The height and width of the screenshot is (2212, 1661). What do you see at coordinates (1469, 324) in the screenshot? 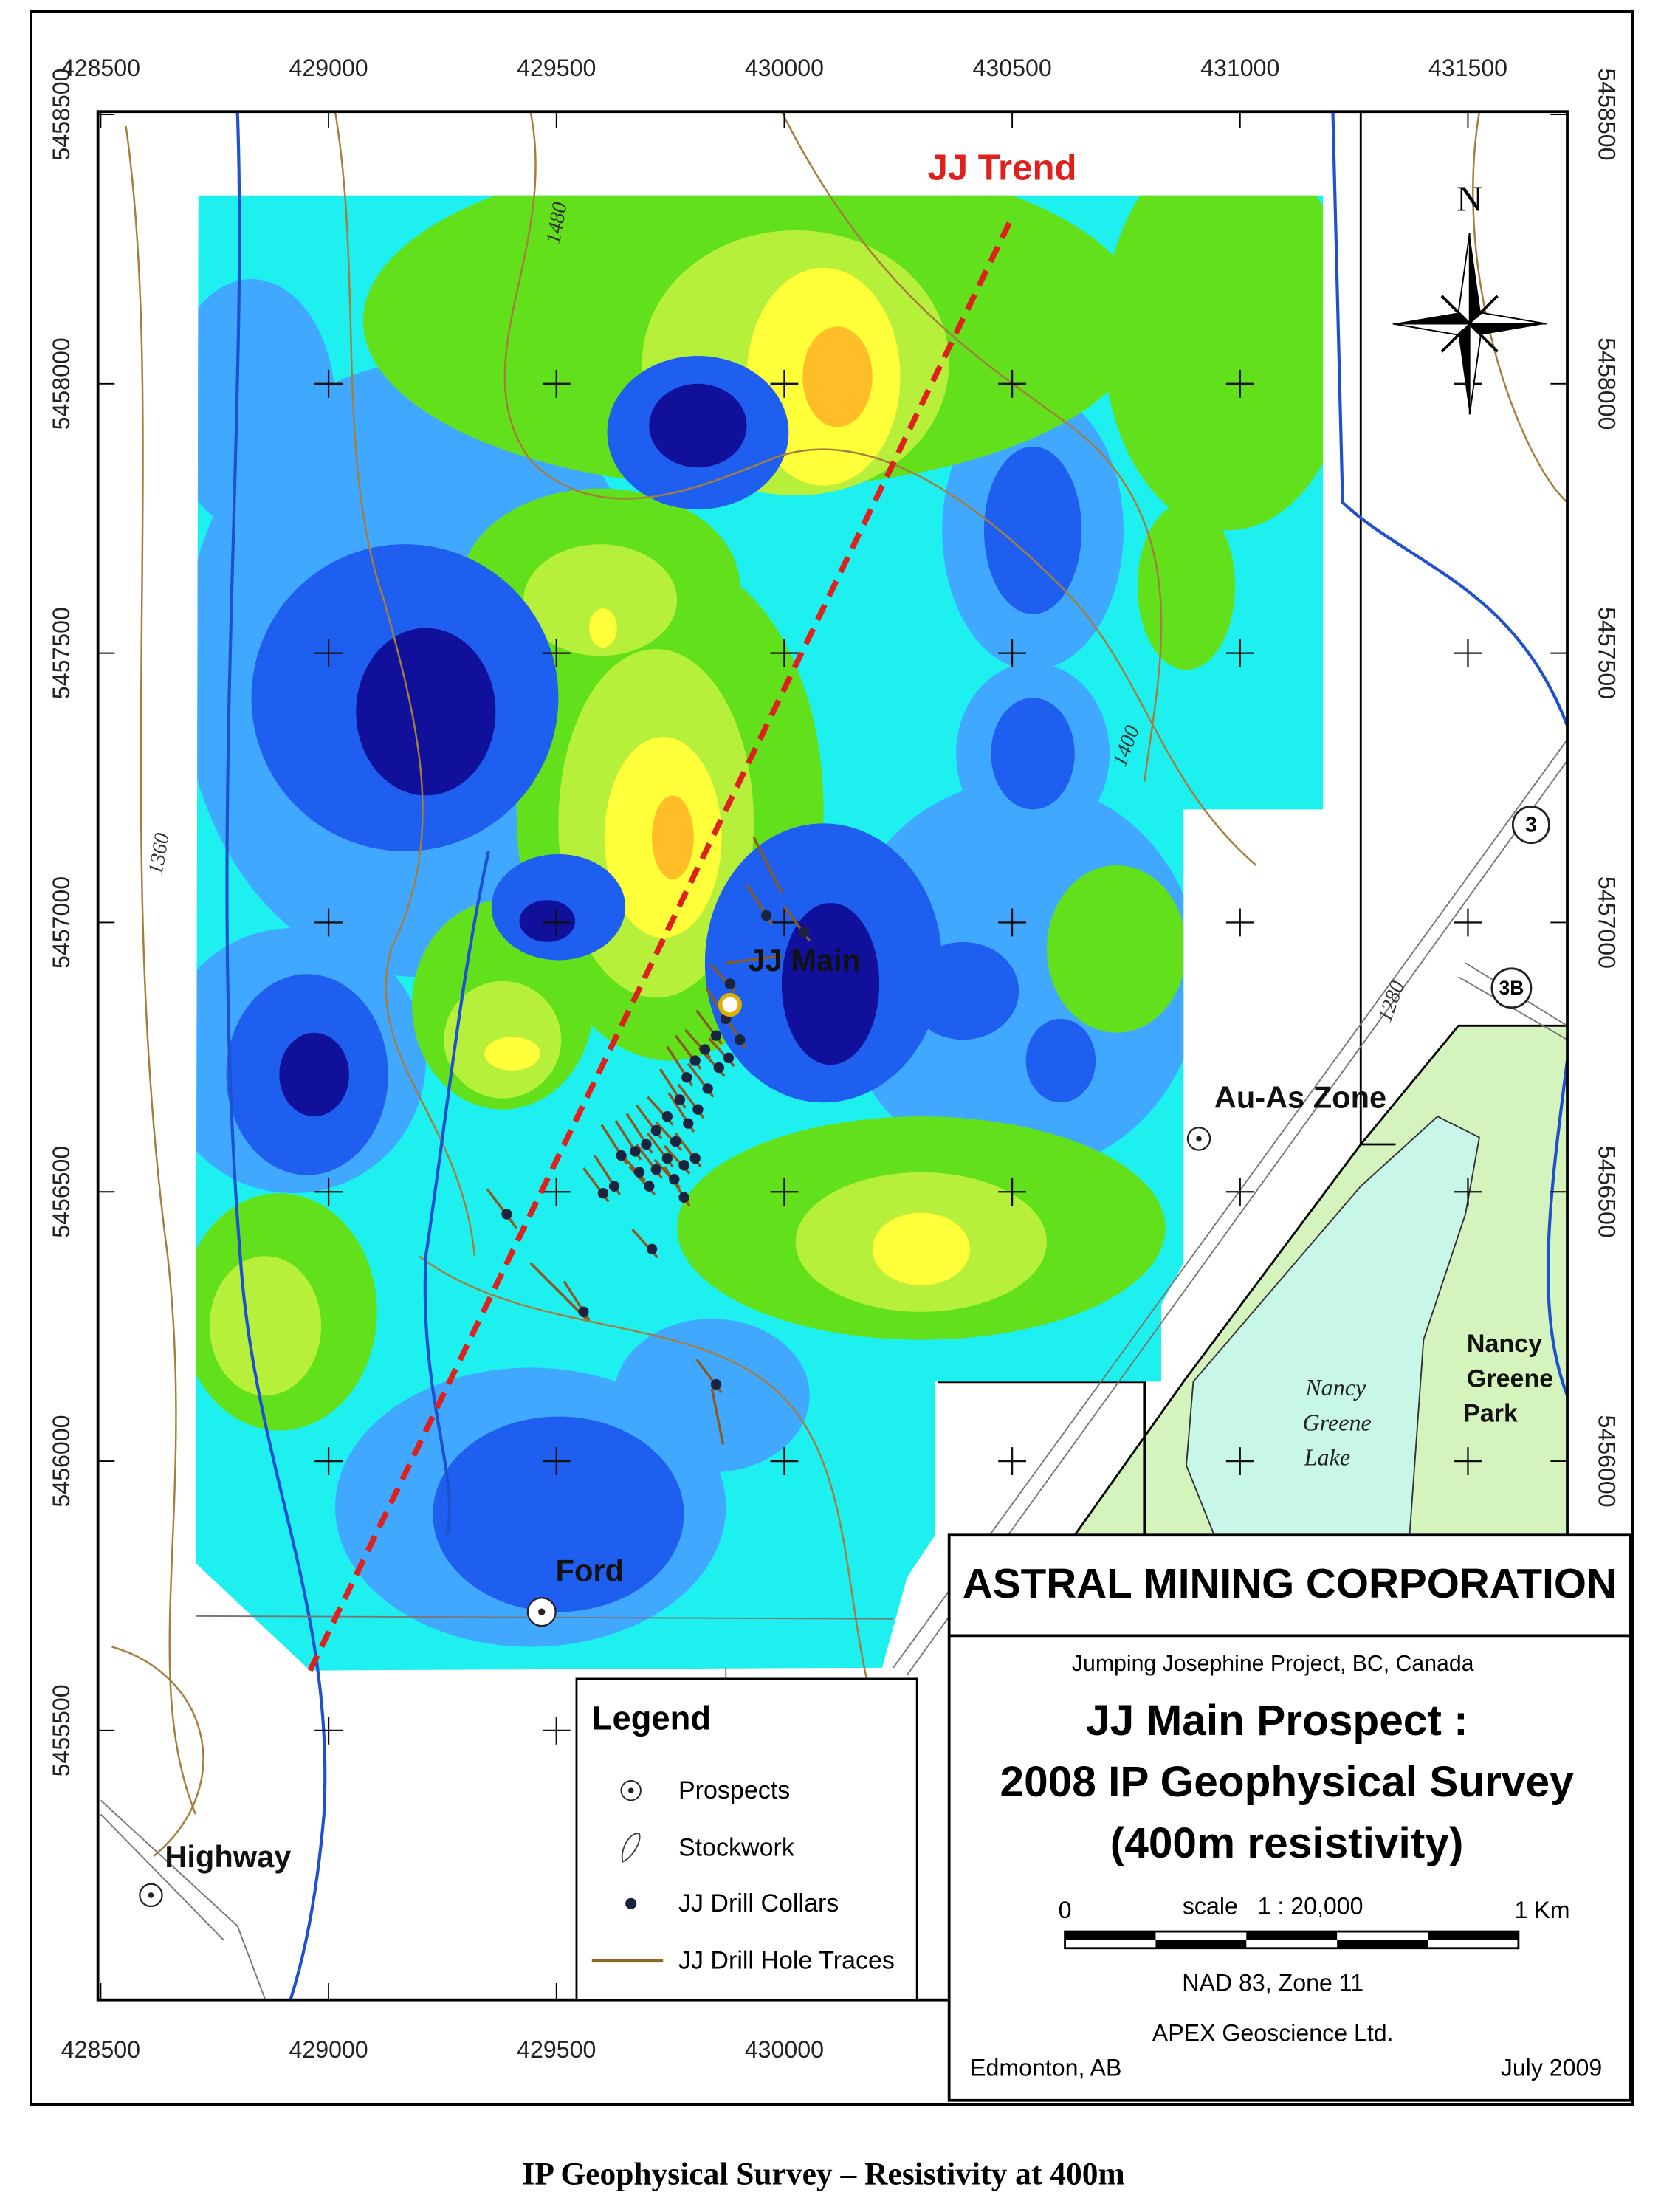
I see `north-arrow` at bounding box center [1469, 324].